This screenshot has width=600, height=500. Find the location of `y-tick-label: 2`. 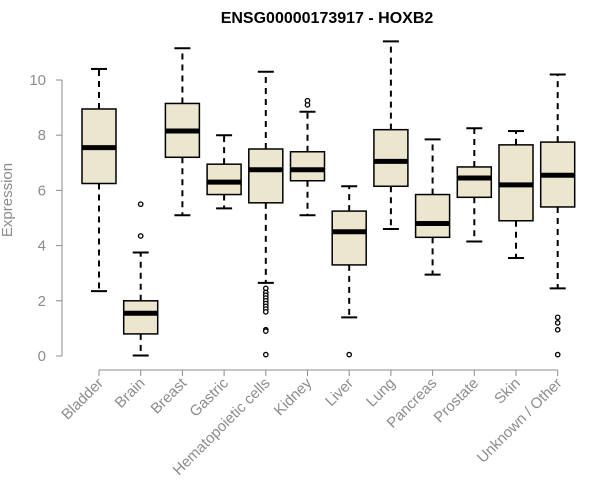

y-tick-label: 2 is located at coordinates (42, 301).